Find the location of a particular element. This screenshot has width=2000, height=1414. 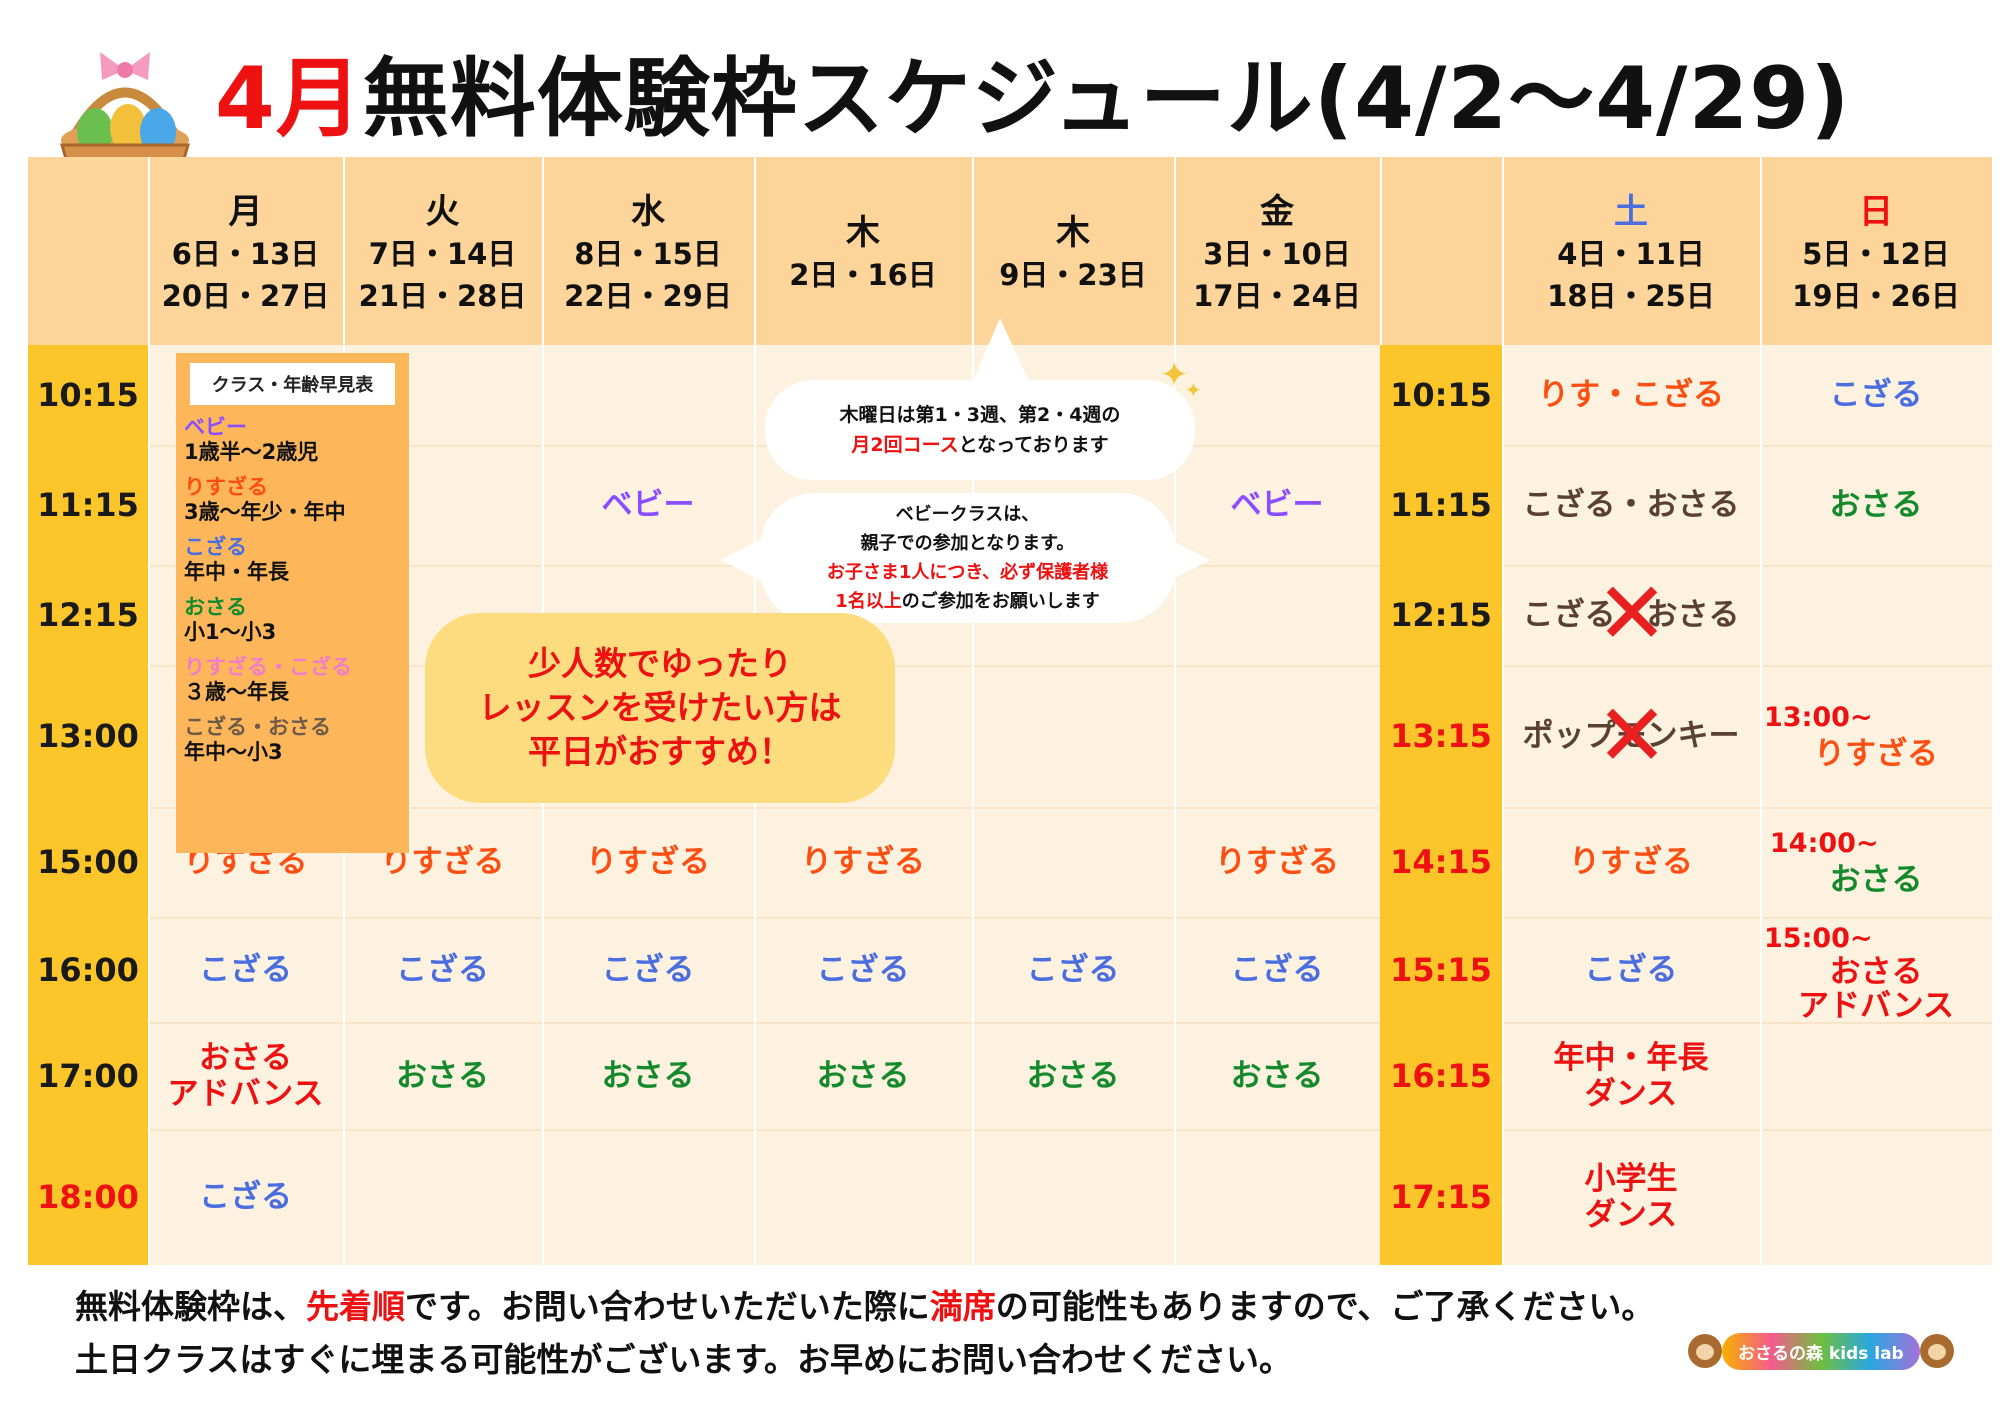

class-name: ダンス is located at coordinates (1631, 1215).